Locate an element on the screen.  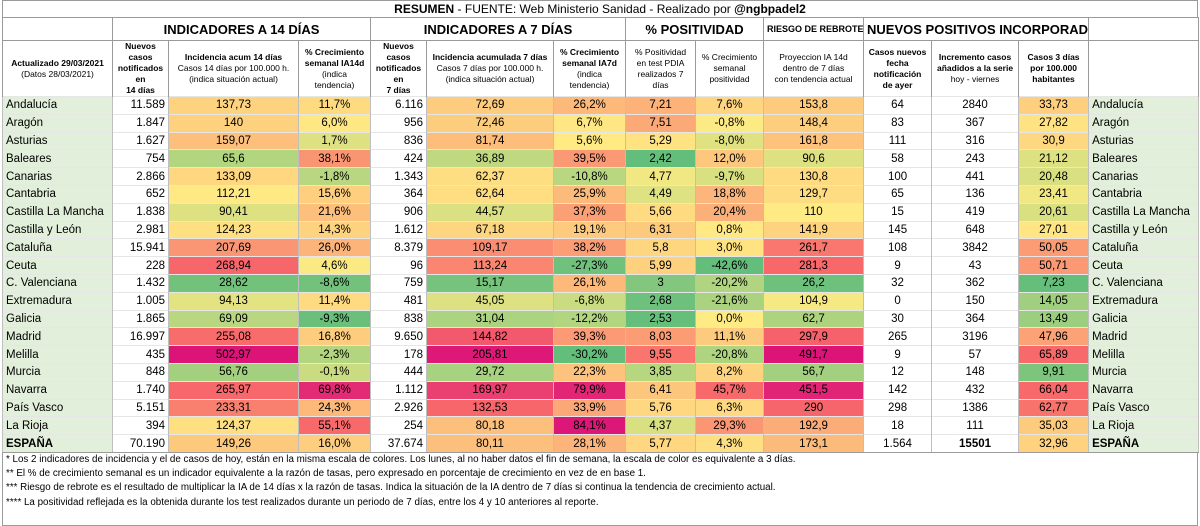
hdr-casos-7d: Nuevos casos notificados en 7 días is located at coordinates (398, 68).